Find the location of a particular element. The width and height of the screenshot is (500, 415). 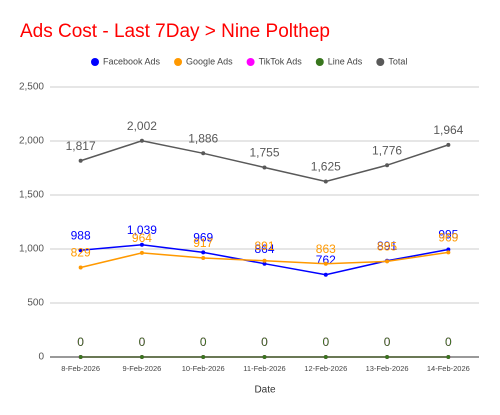

y-tick-label: 2,000 is located at coordinates (31, 141).